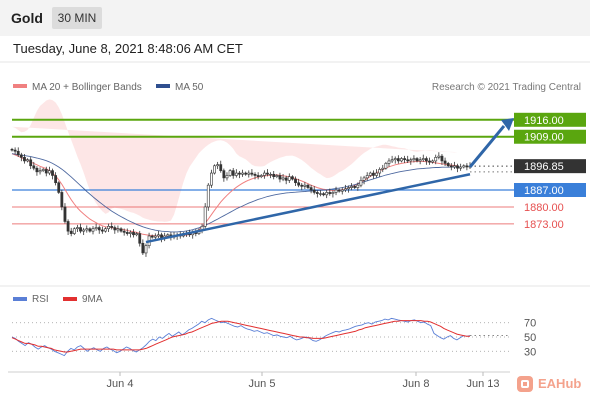 This screenshot has height=400, width=590. Describe the element at coordinates (544, 138) in the screenshot. I see `level-label-1909.00: 1909.00` at that location.